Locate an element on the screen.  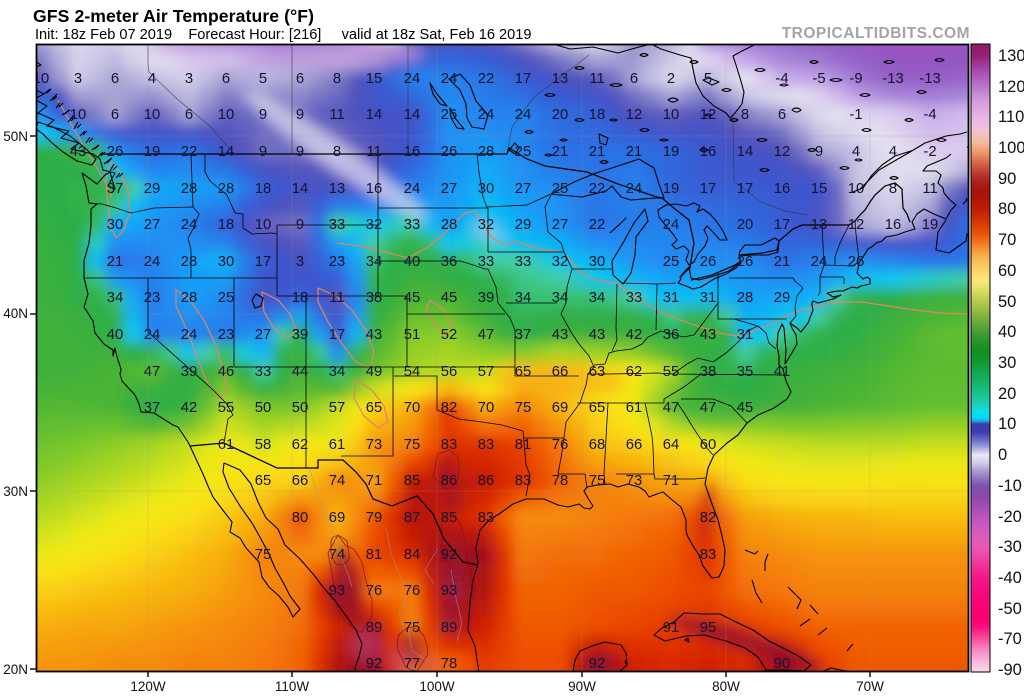
svg-text: 80 is located at coordinates (300, 518).